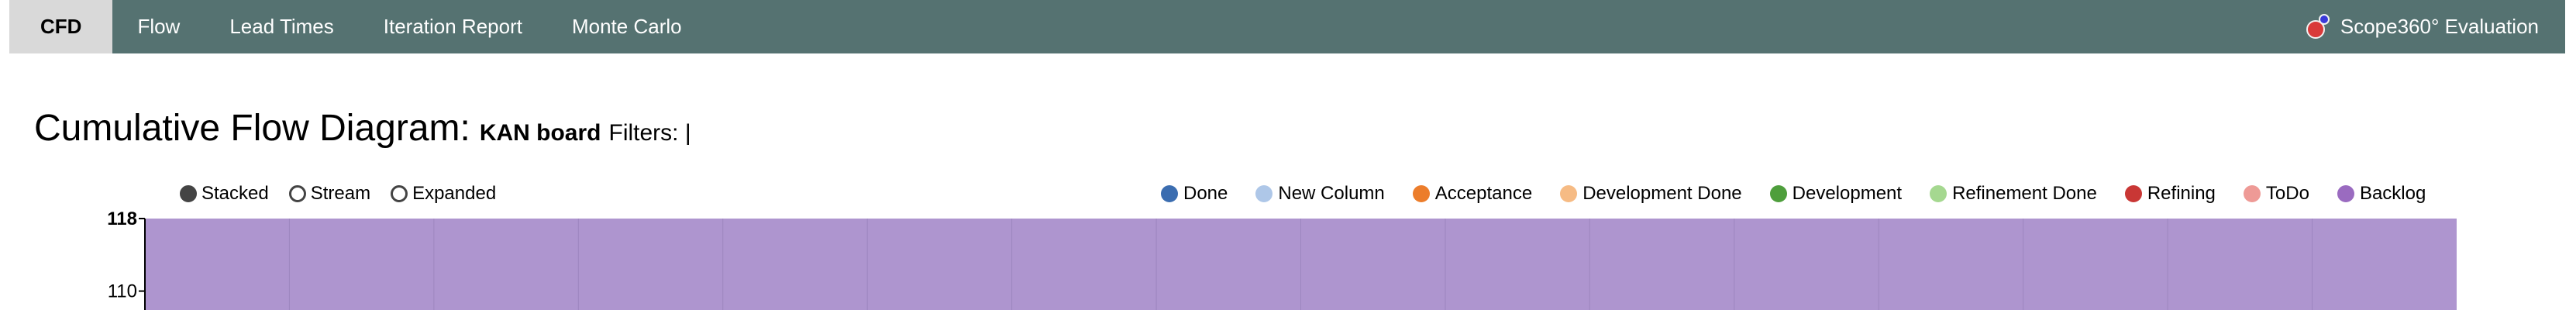 The height and width of the screenshot is (310, 2576). I want to click on legend-item-refinement-done: Refinement Done, so click(2013, 194).